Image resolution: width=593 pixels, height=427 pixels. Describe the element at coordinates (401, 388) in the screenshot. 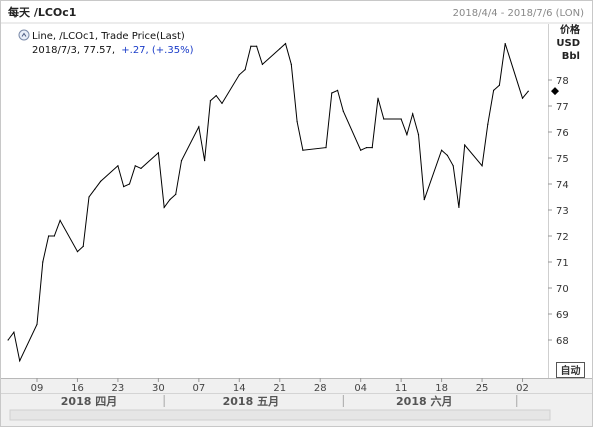

I see `x-tick-label: 11` at that location.